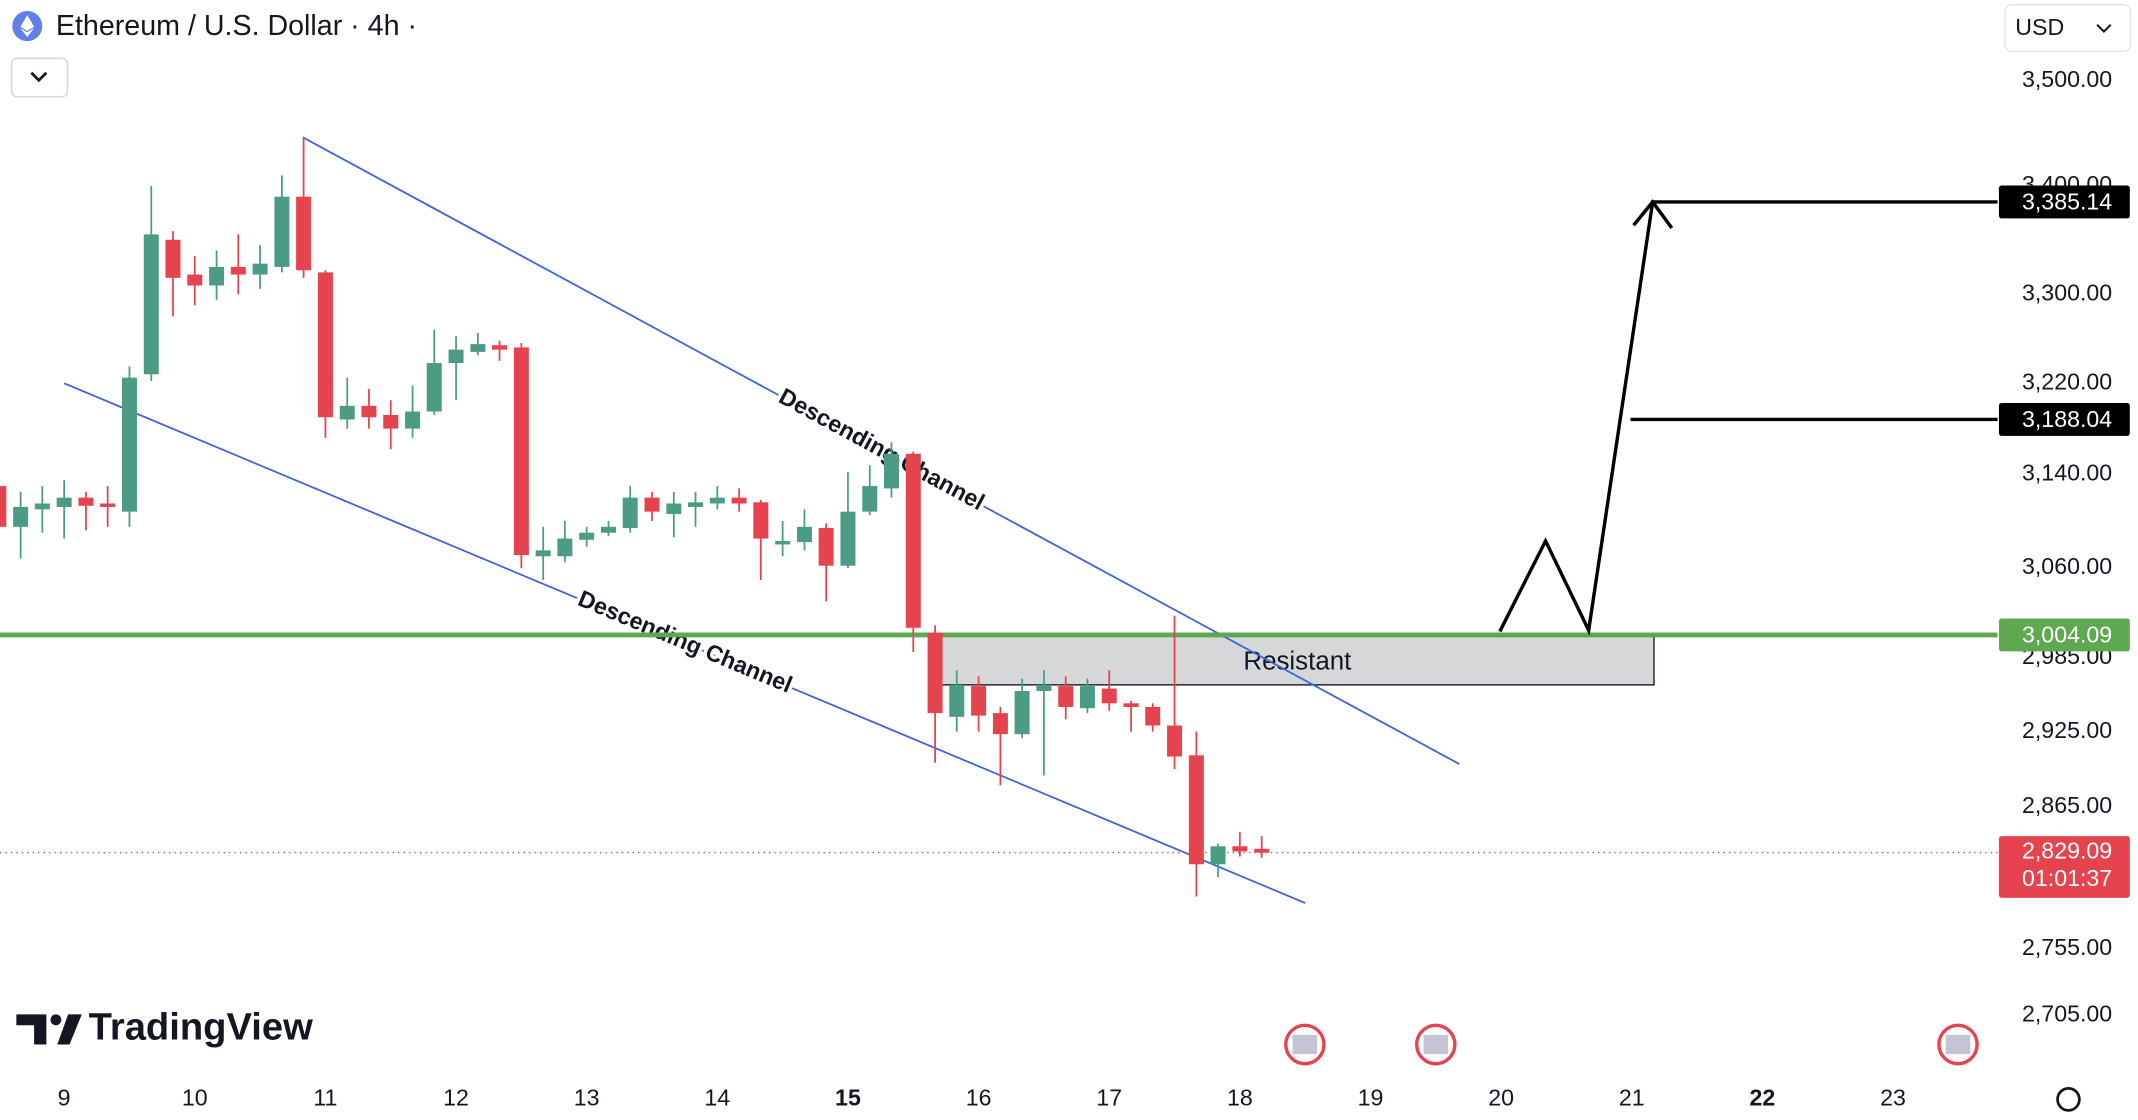  Describe the element at coordinates (2039, 27) in the screenshot. I see `currency-label: USD` at that location.